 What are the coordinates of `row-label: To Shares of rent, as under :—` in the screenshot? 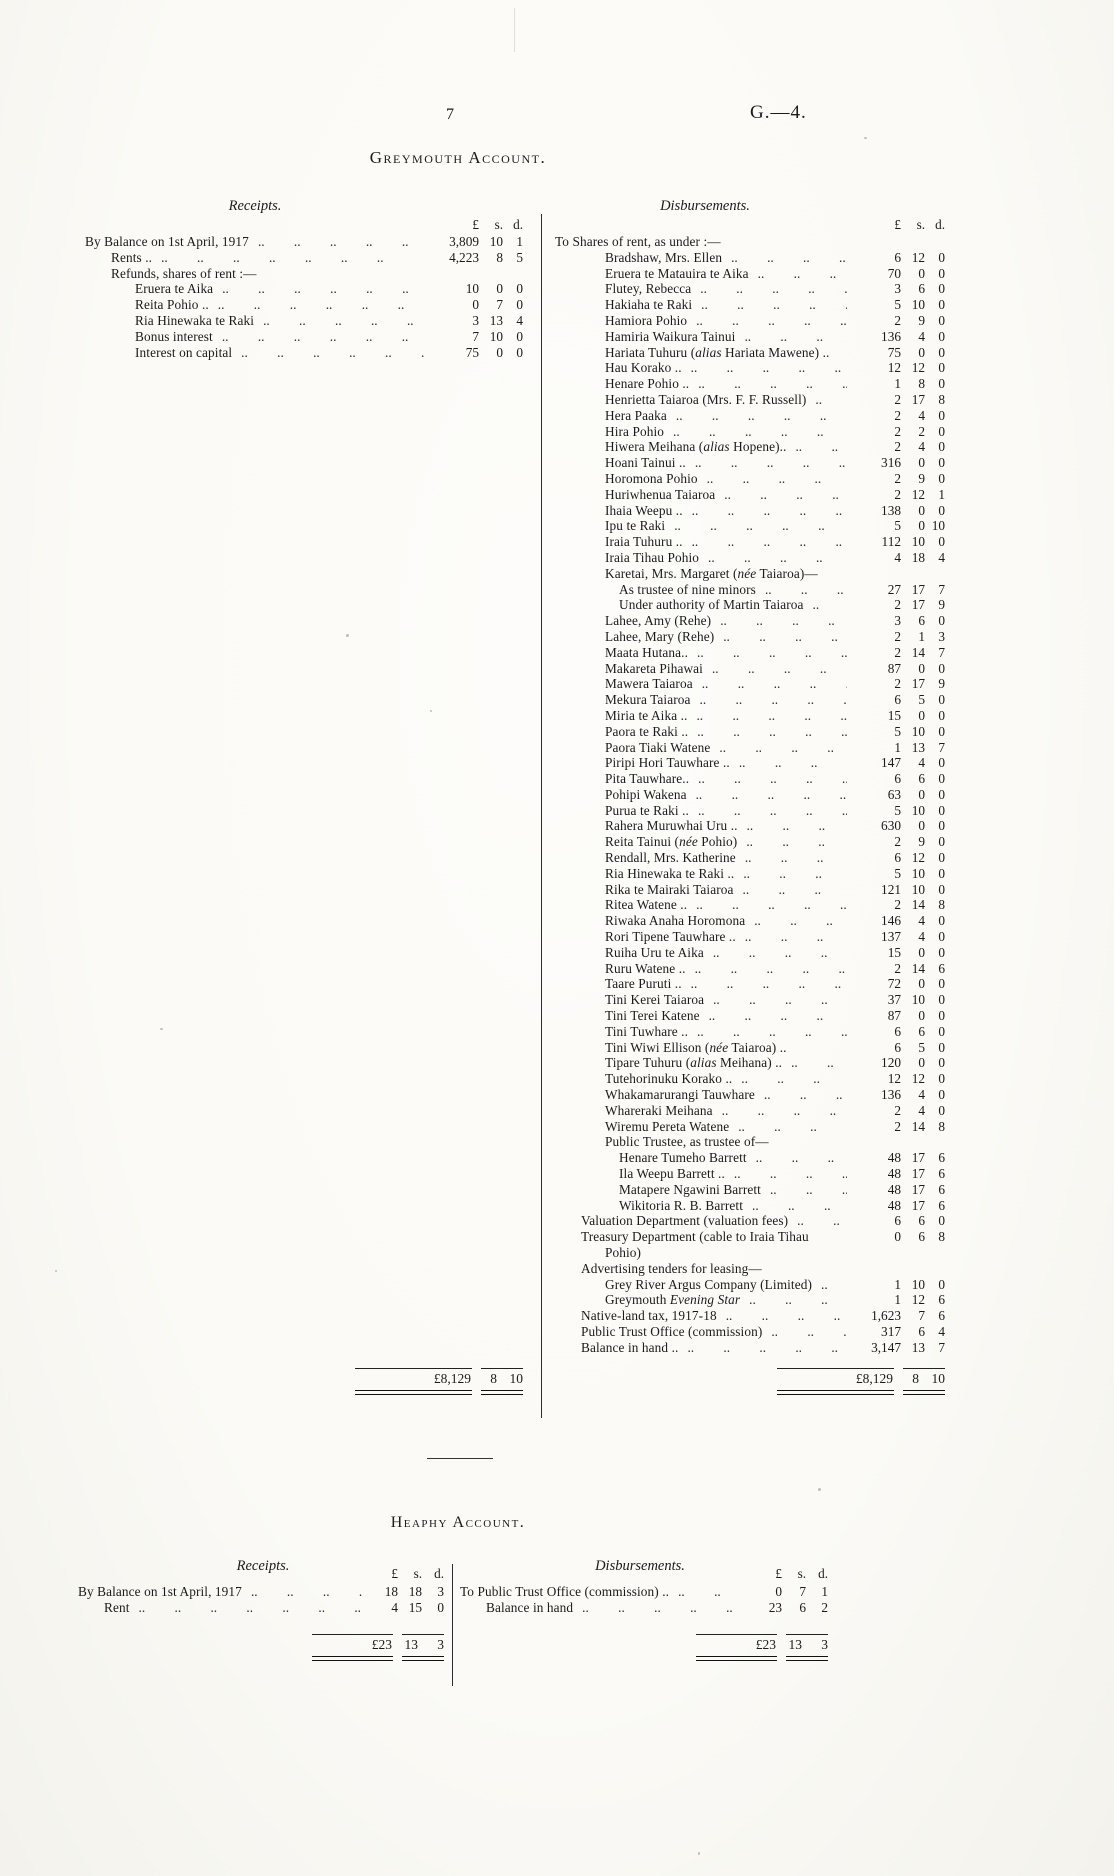 It's located at (638, 241).